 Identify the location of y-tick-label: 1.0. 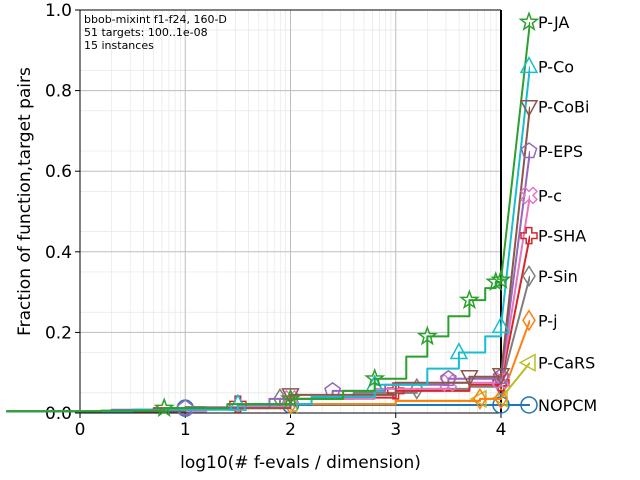
(58, 11).